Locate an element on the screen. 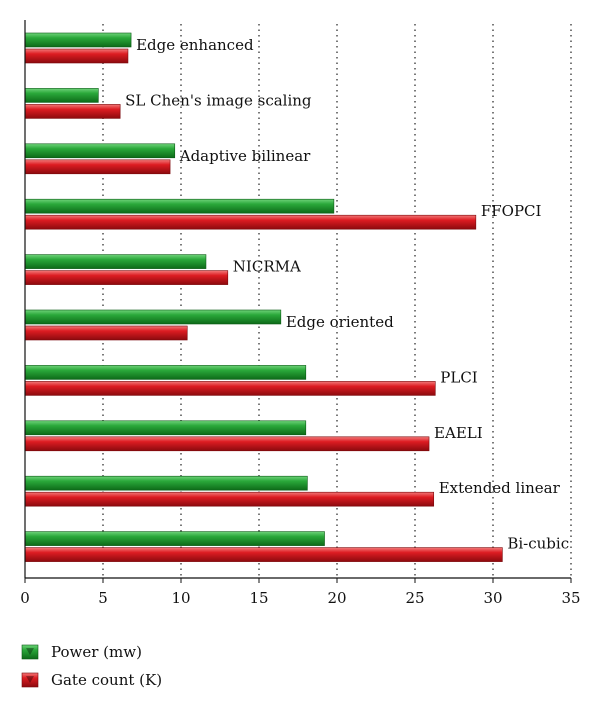 Image resolution: width=600 pixels, height=718 pixels. legend-item-gate-count: Gate count (K) is located at coordinates (91, 680).